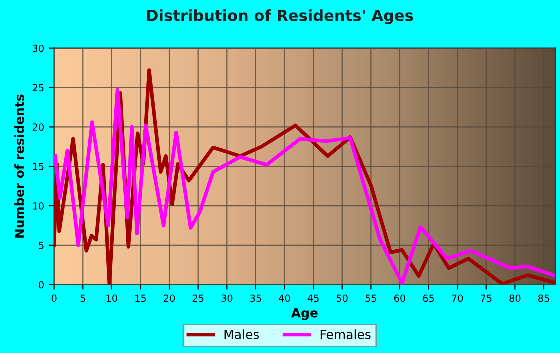  I want to click on x-tick-label: 55, so click(371, 298).